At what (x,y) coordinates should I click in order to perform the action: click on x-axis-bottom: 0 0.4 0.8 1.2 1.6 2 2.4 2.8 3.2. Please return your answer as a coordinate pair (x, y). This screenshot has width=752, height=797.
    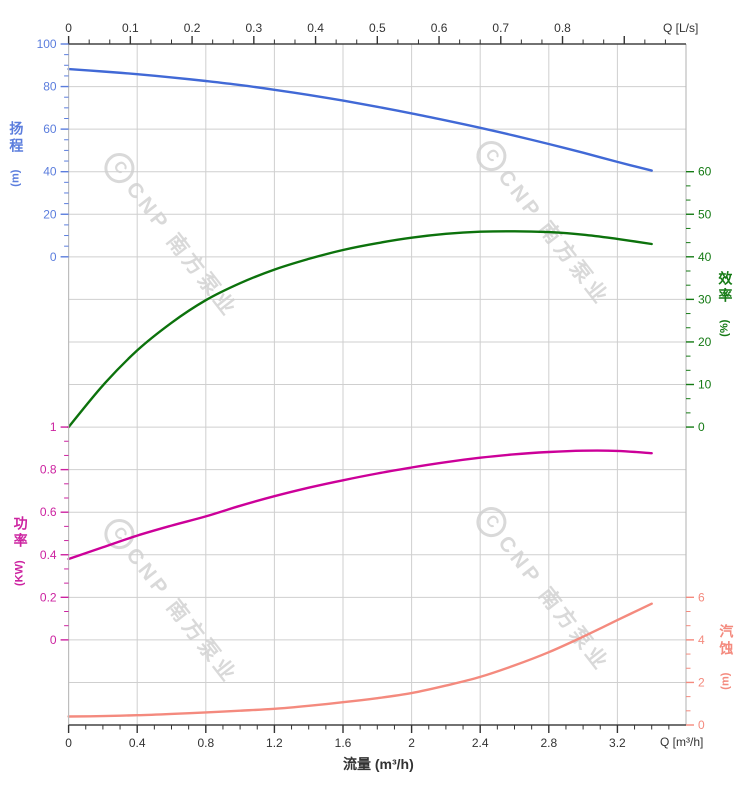
    Looking at the image, I should click on (367, 737).